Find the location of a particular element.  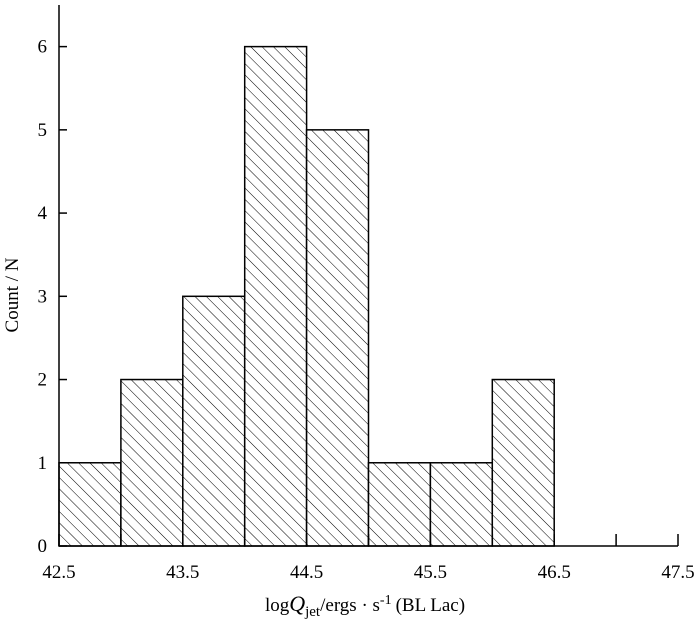

y-tick-label: 5 is located at coordinates (43, 130).